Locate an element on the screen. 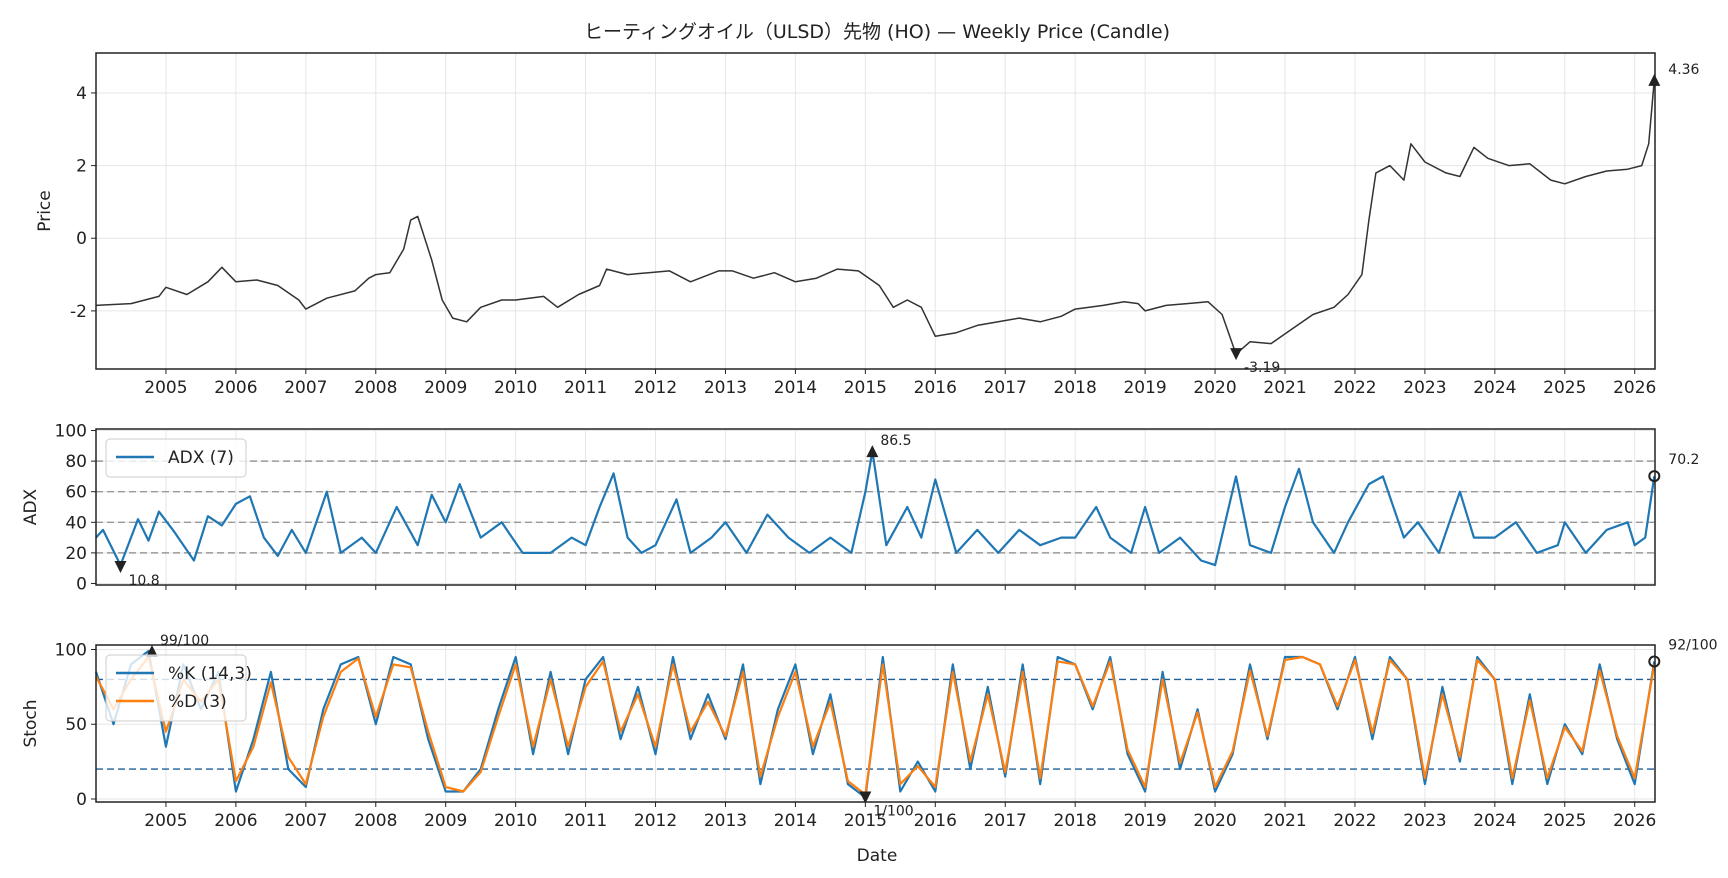 This screenshot has height=878, width=1728. y-tick-label: 60 is located at coordinates (76, 493).